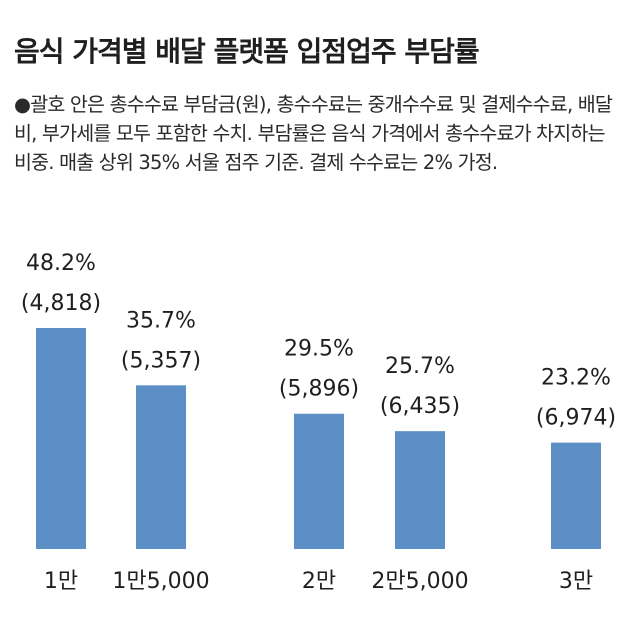 The height and width of the screenshot is (636, 640). What do you see at coordinates (61, 263) in the screenshot?
I see `value-label: 48.2%` at bounding box center [61, 263].